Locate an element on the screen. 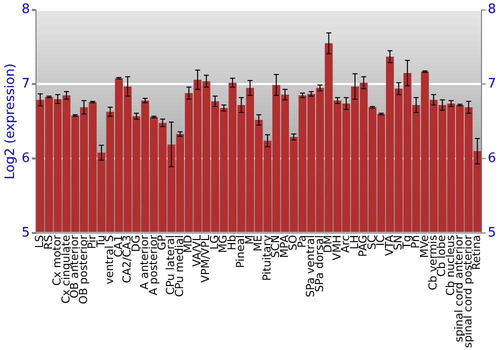 This screenshot has width=500, height=350. y-tick-label: 5 is located at coordinates (26, 232).